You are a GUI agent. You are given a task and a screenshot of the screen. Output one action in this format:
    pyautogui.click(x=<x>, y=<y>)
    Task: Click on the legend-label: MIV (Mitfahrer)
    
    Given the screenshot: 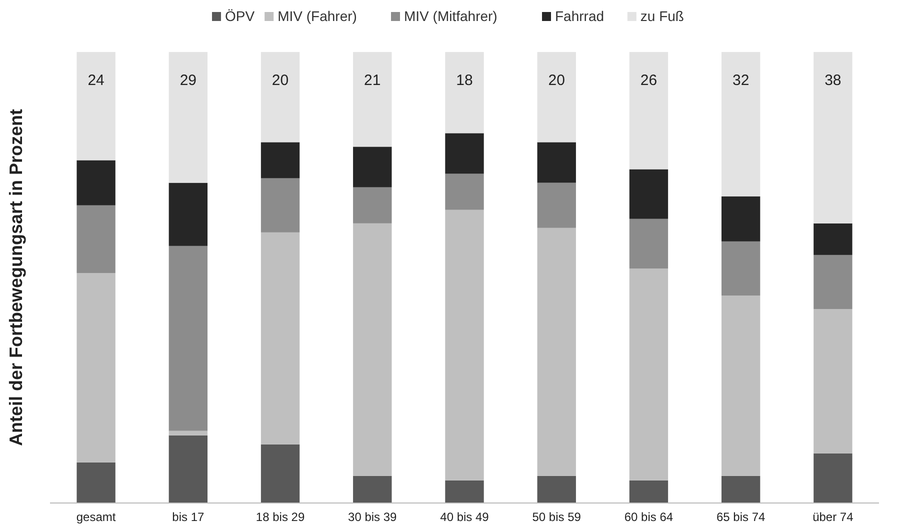 What is the action you would take?
    pyautogui.click(x=451, y=16)
    